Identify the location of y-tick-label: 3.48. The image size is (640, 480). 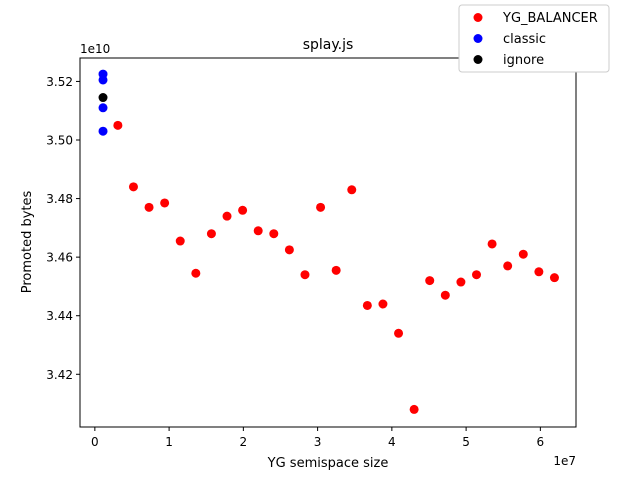
(59, 199).